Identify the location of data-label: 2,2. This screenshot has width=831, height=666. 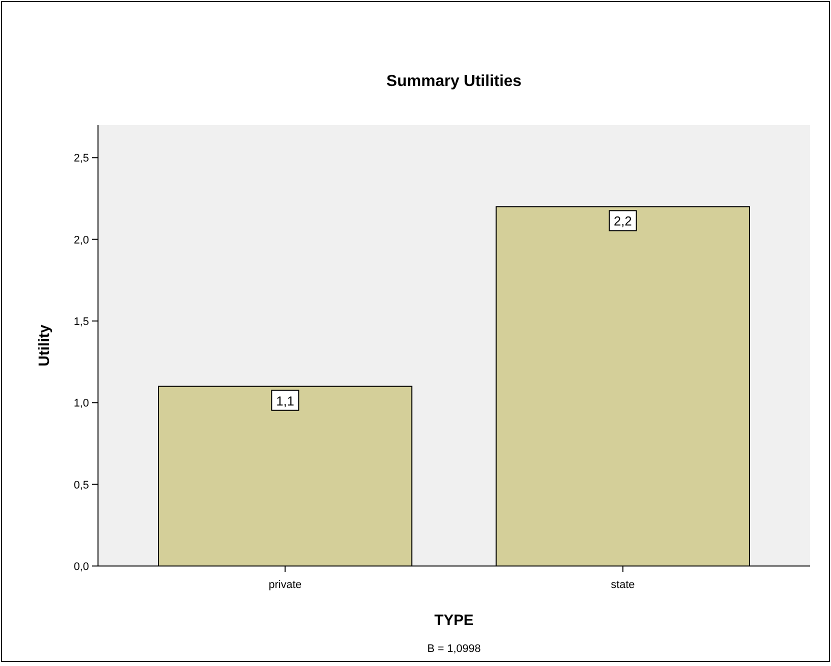
(623, 221).